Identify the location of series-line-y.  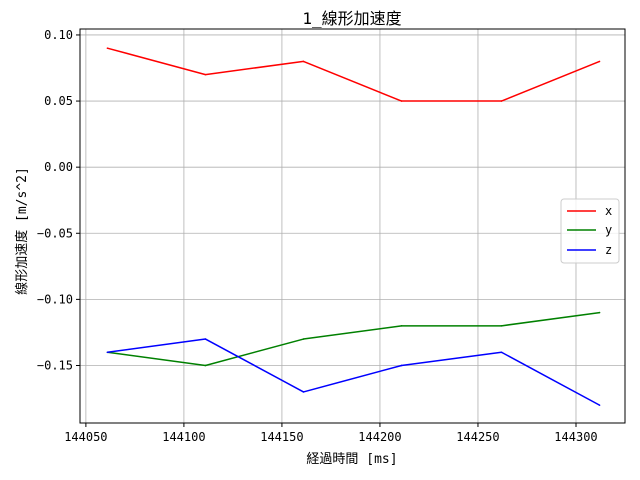
(353, 339).